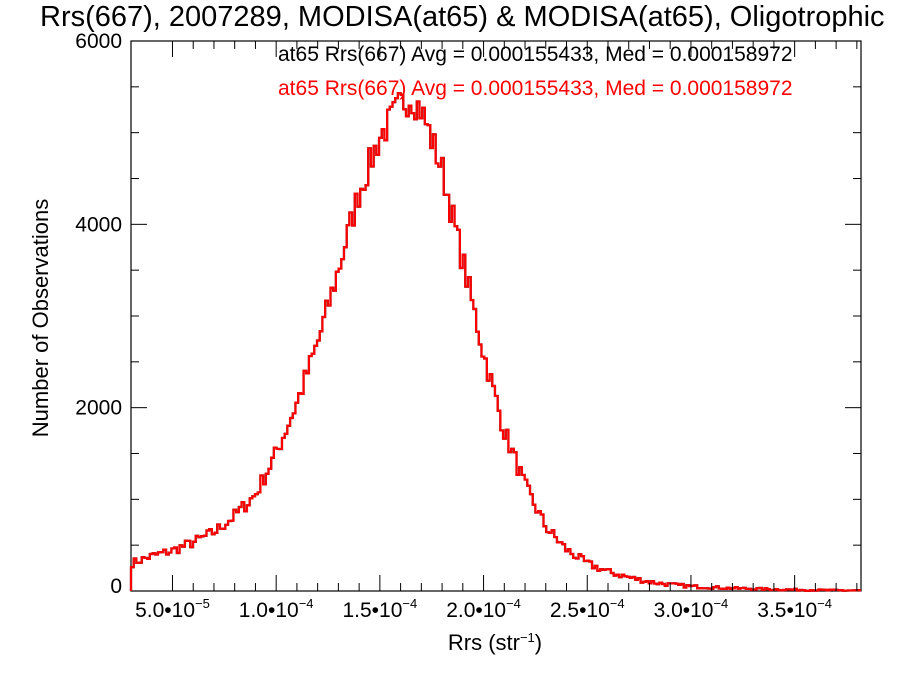 The width and height of the screenshot is (900, 675). I want to click on y-tick-label: 4000, so click(98, 224).